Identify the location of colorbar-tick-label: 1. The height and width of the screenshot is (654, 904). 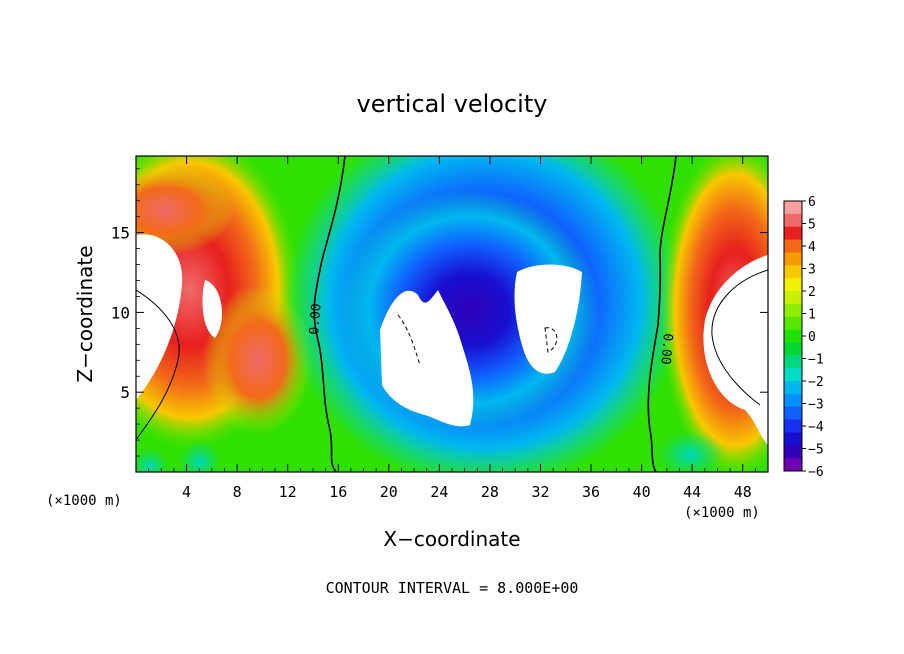
(812, 315).